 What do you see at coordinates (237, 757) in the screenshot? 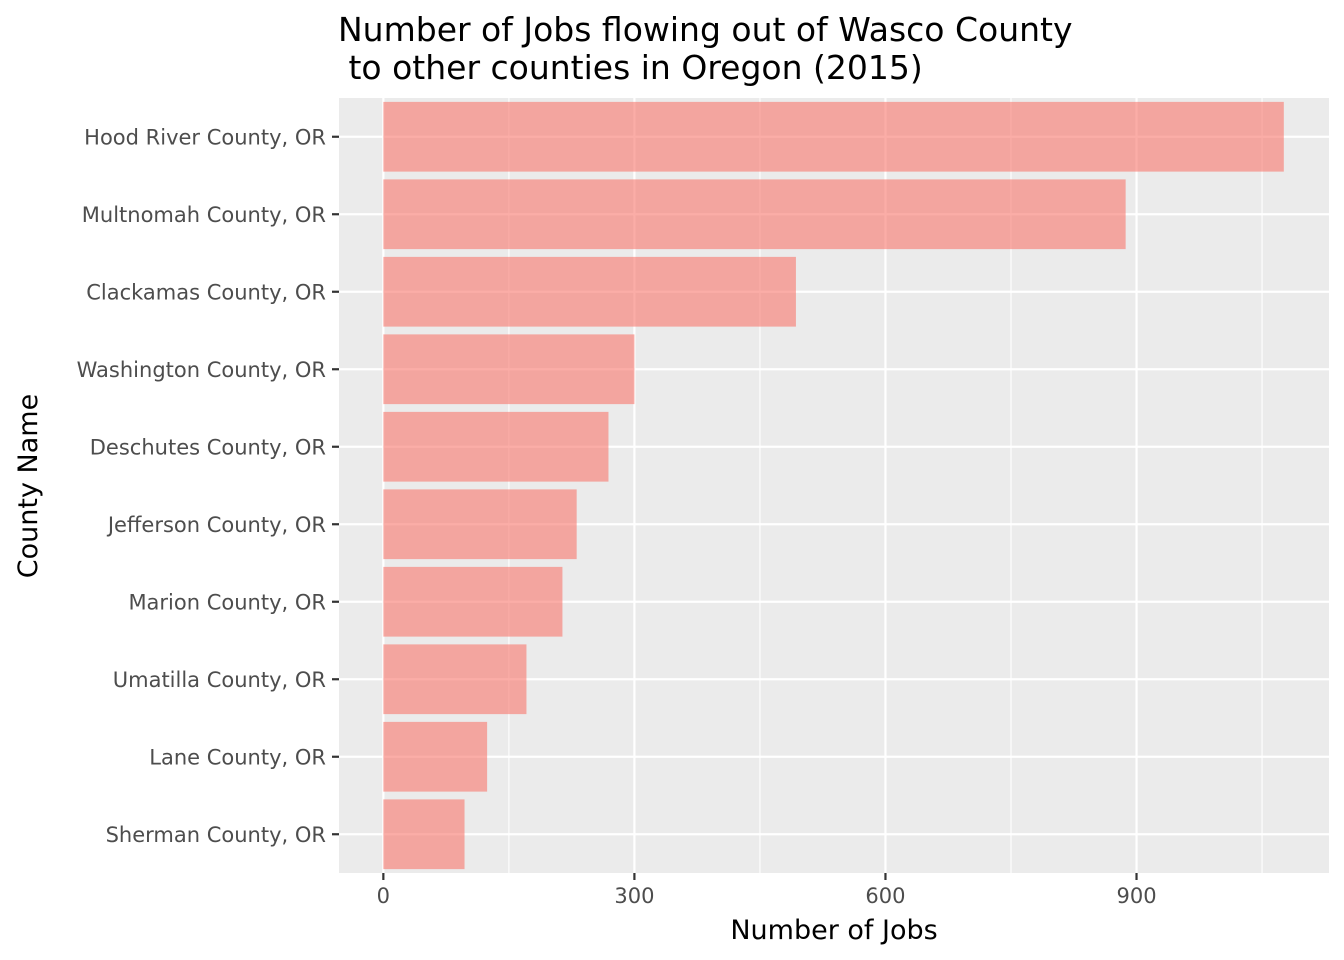
I see `y-tick-label: Lane County, OR` at bounding box center [237, 757].